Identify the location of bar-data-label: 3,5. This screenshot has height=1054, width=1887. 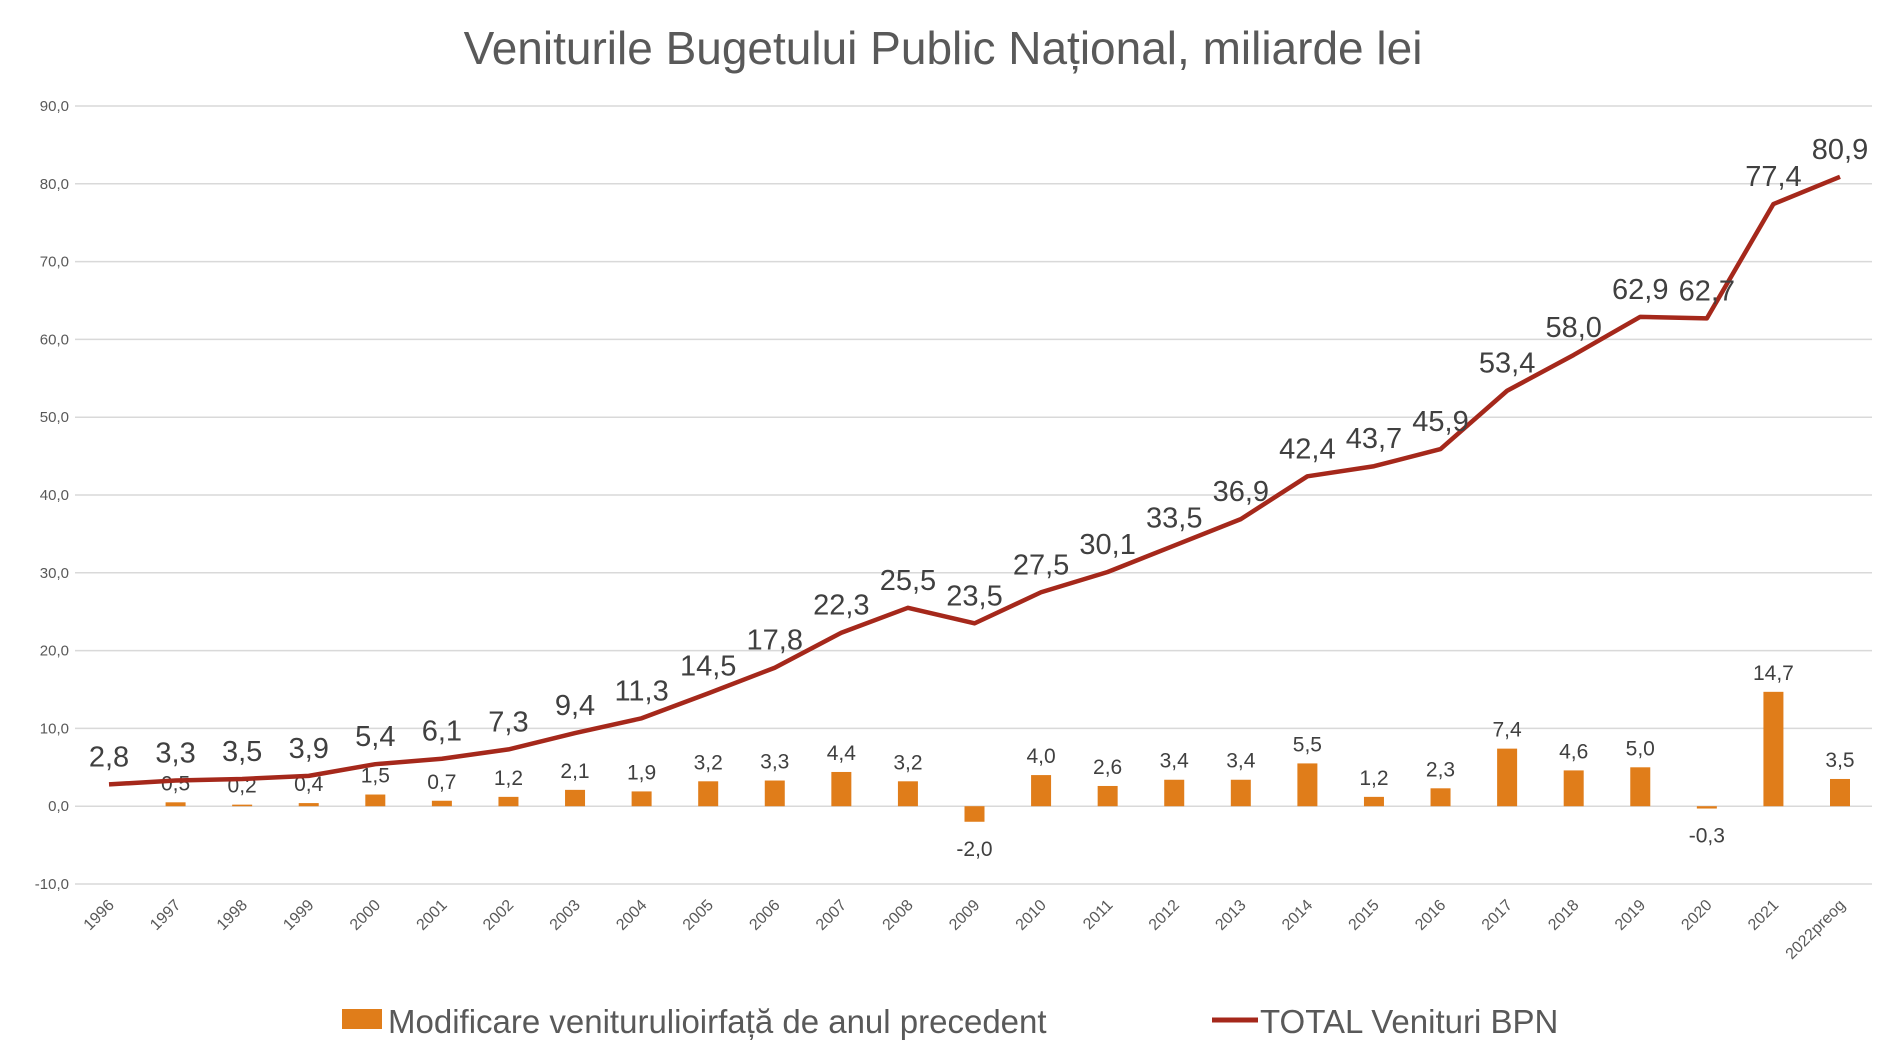
(1839, 760).